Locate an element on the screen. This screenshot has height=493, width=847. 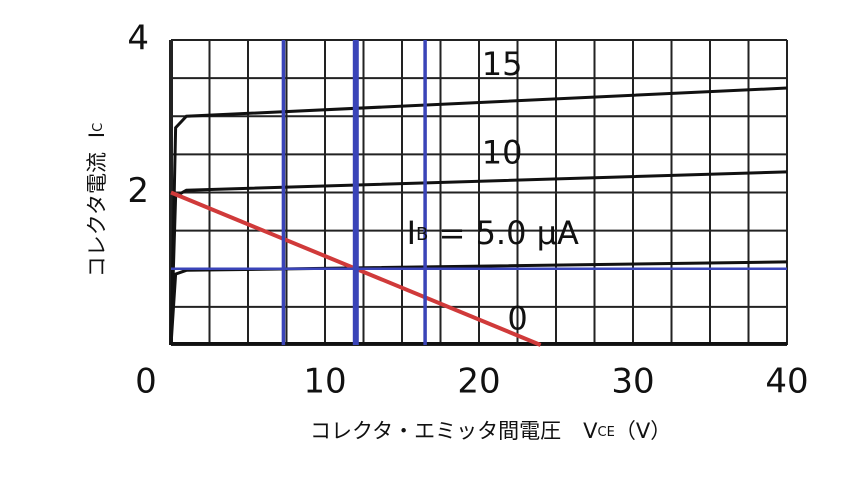
y-label-subscript: C is located at coordinates (98, 127).